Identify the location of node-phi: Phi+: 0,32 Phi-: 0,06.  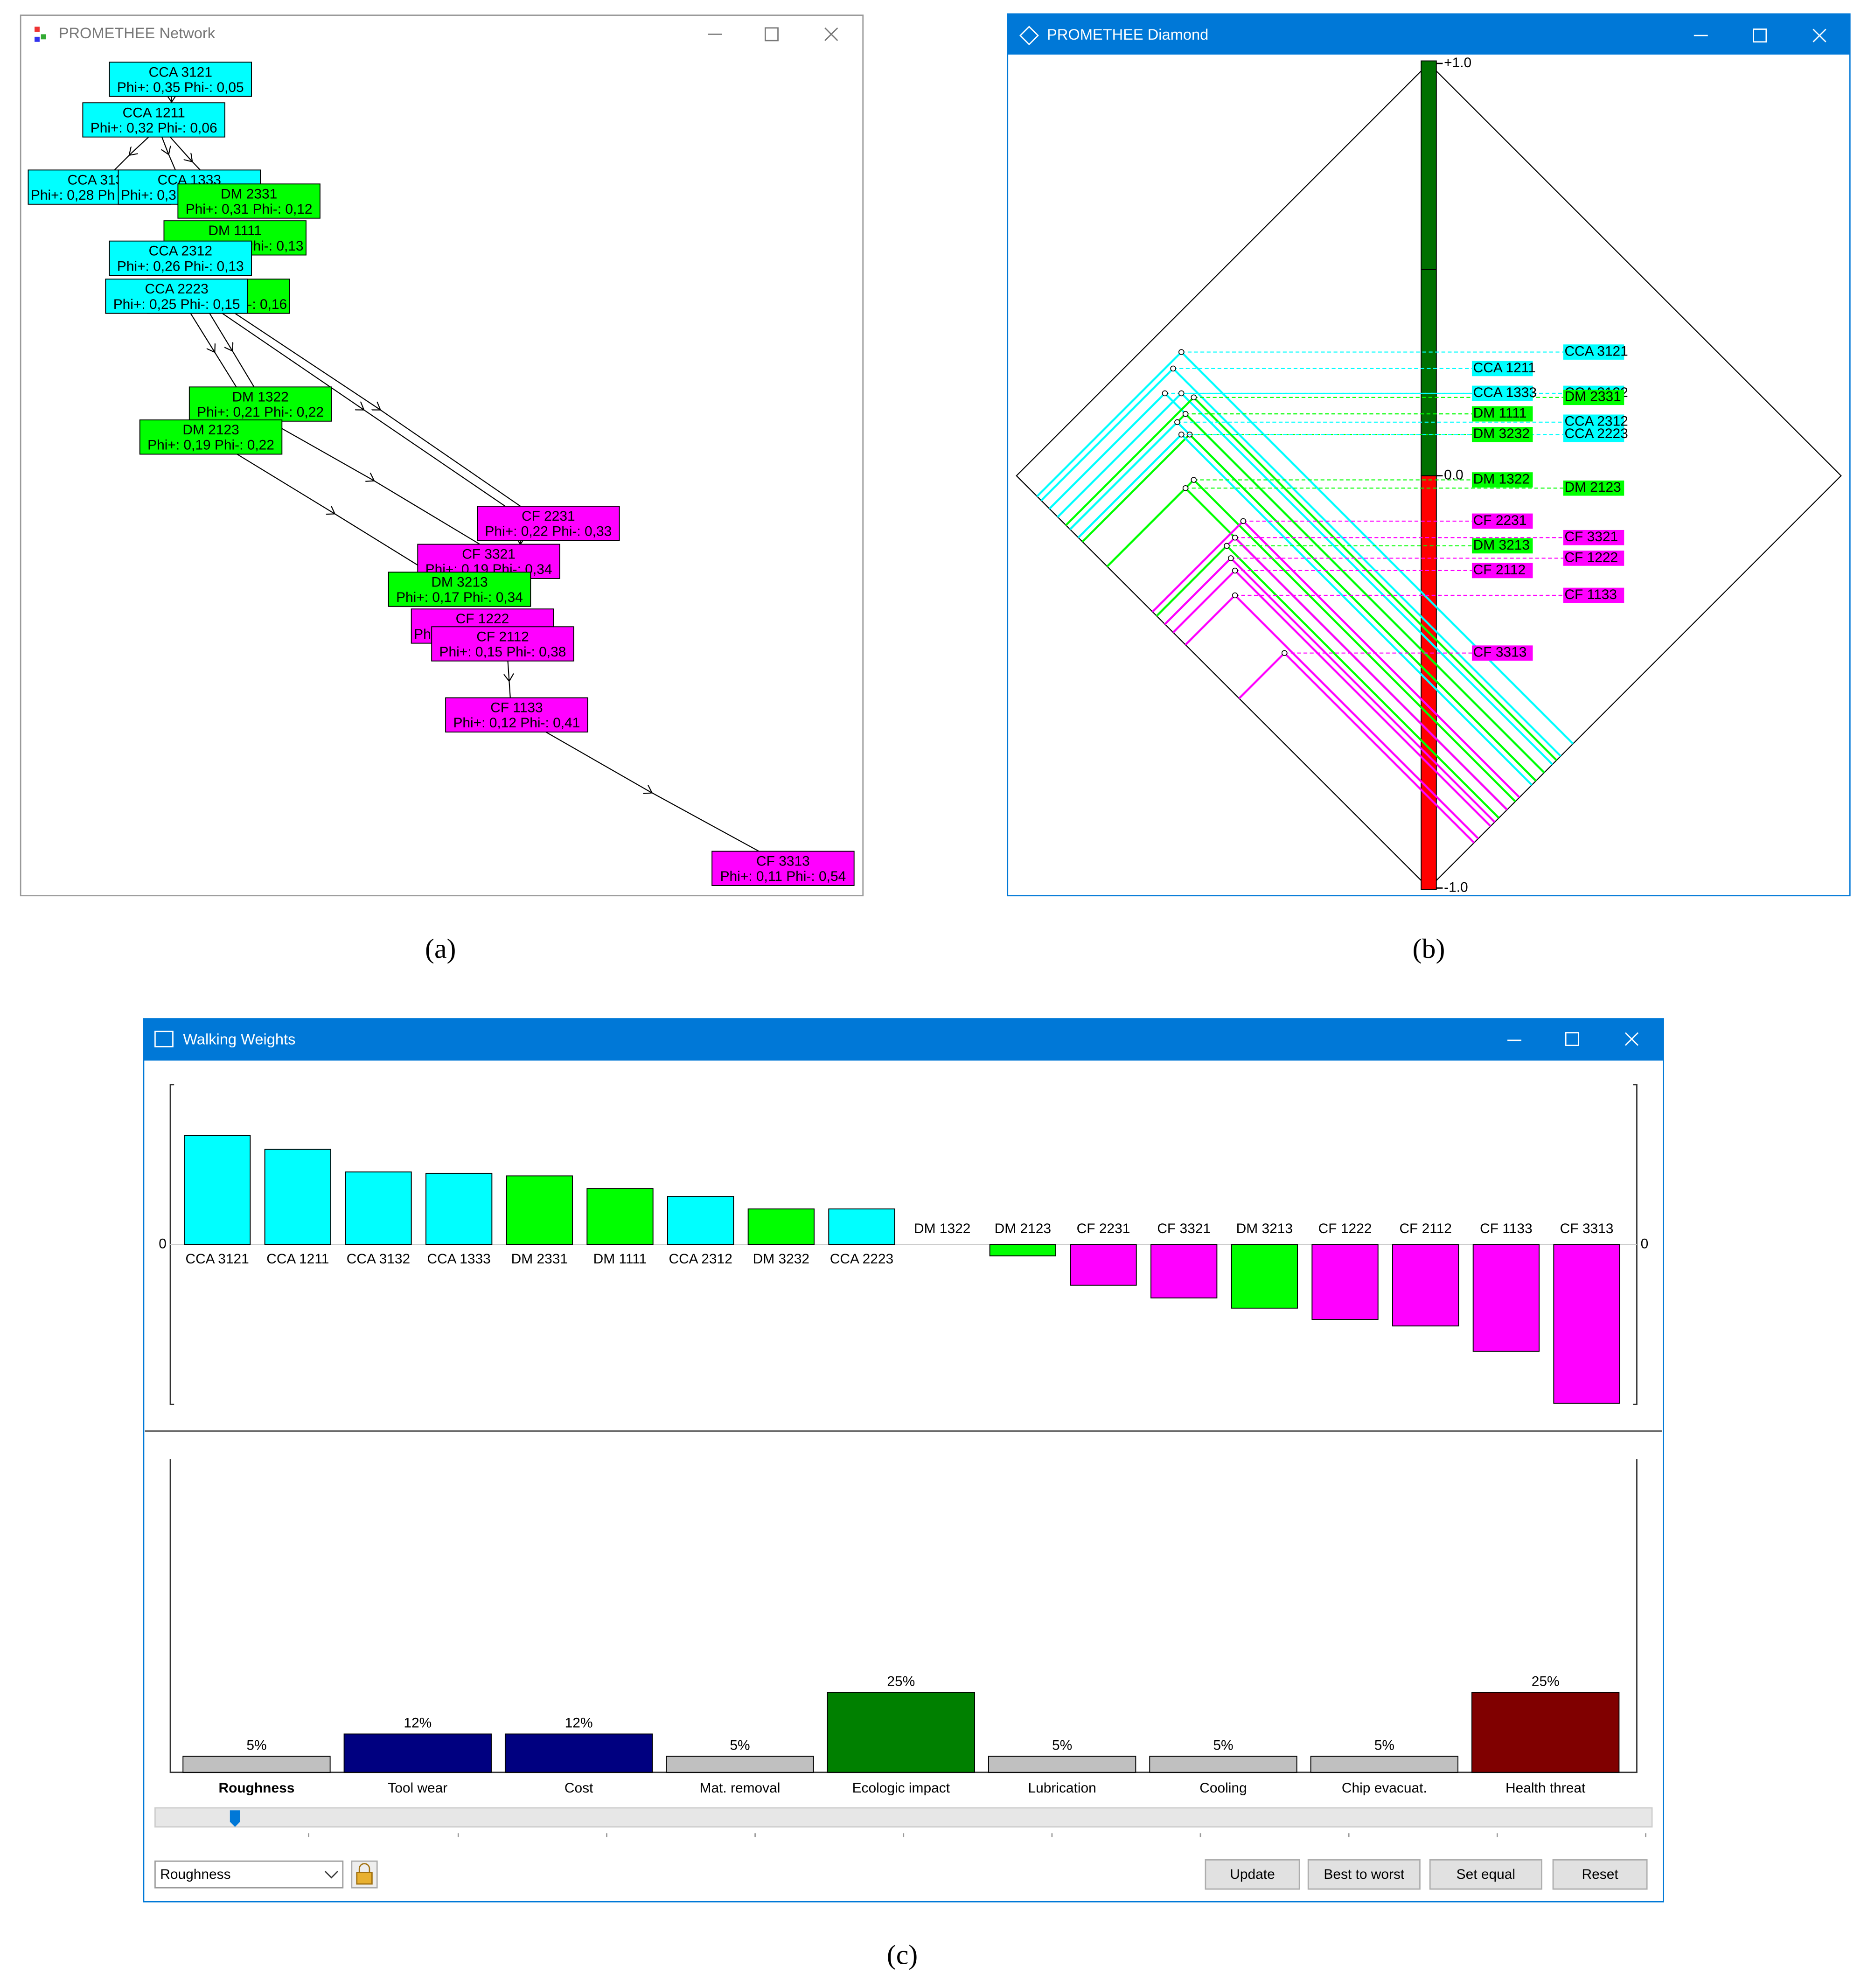
(154, 128).